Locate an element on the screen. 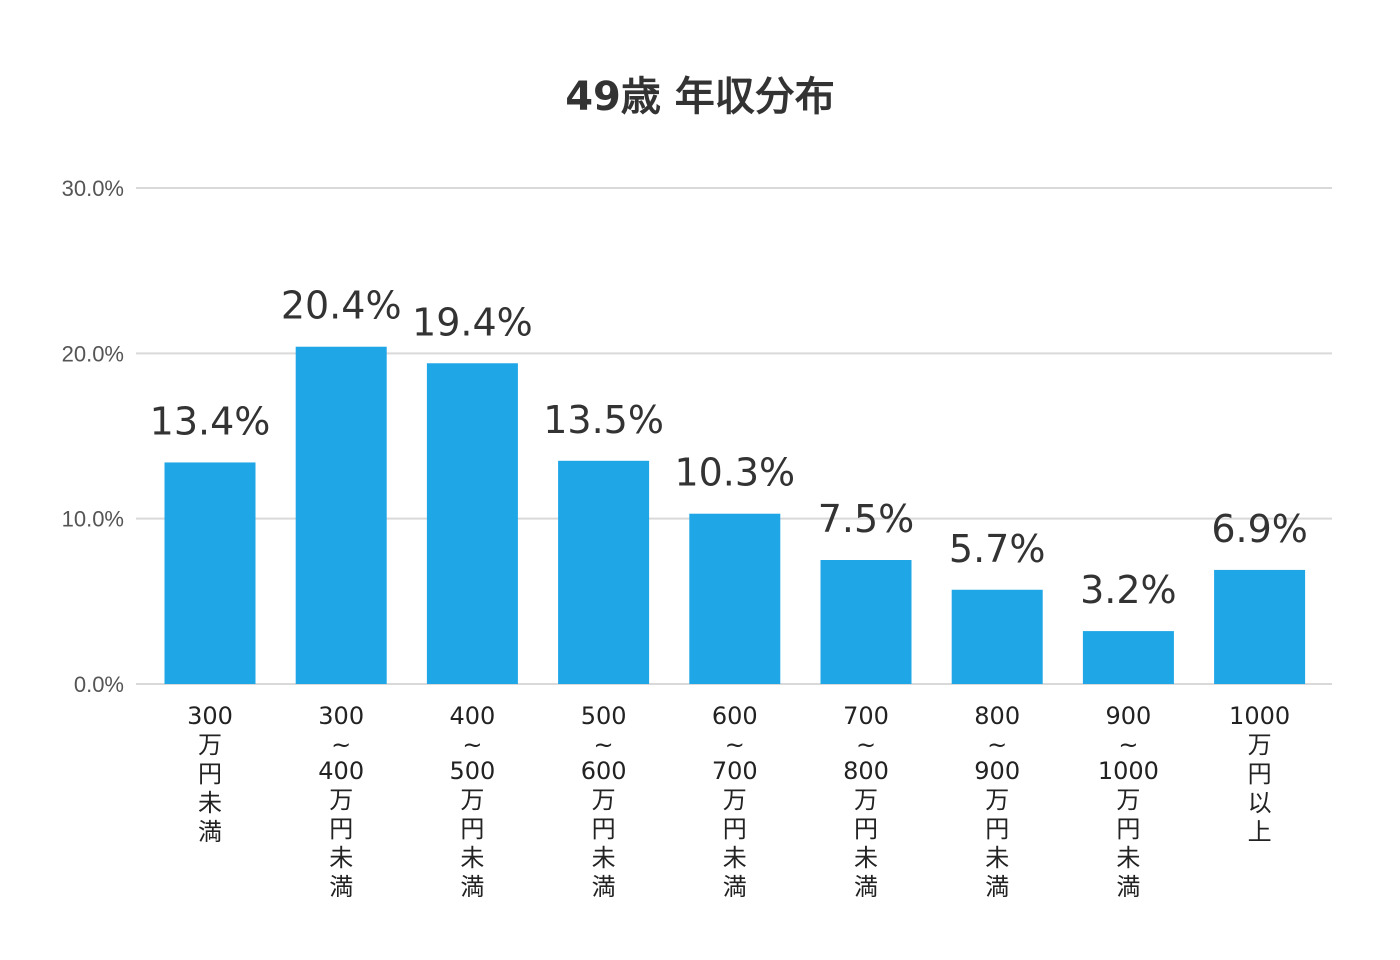 The width and height of the screenshot is (1400, 960). bar-value-label: 3.2% is located at coordinates (1128, 590).